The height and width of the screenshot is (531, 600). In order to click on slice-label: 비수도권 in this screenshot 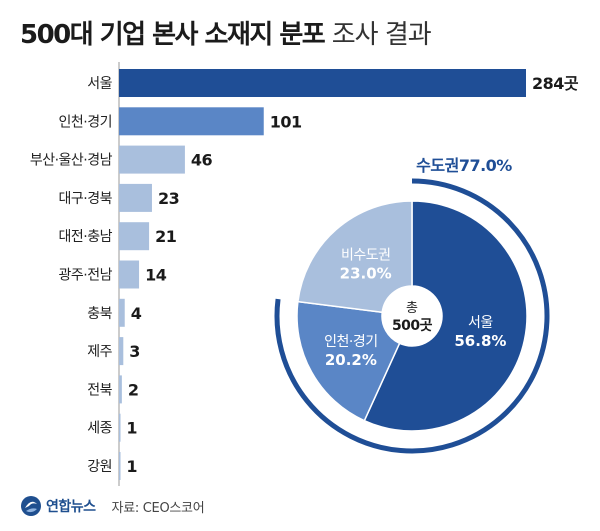, I will do `click(366, 255)`.